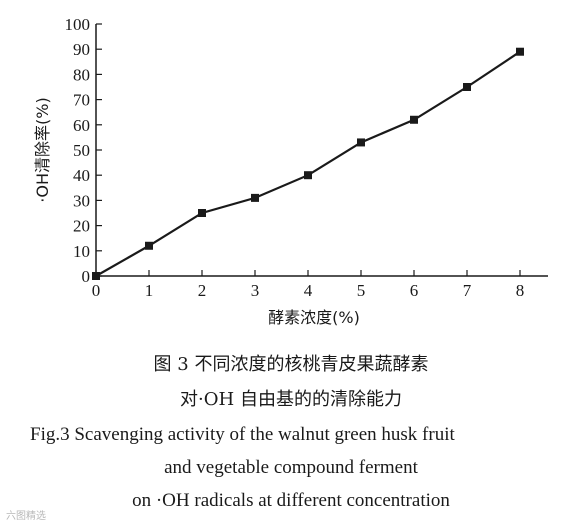 This screenshot has width=582, height=526. I want to click on y-tick-label: 10, so click(81, 251).